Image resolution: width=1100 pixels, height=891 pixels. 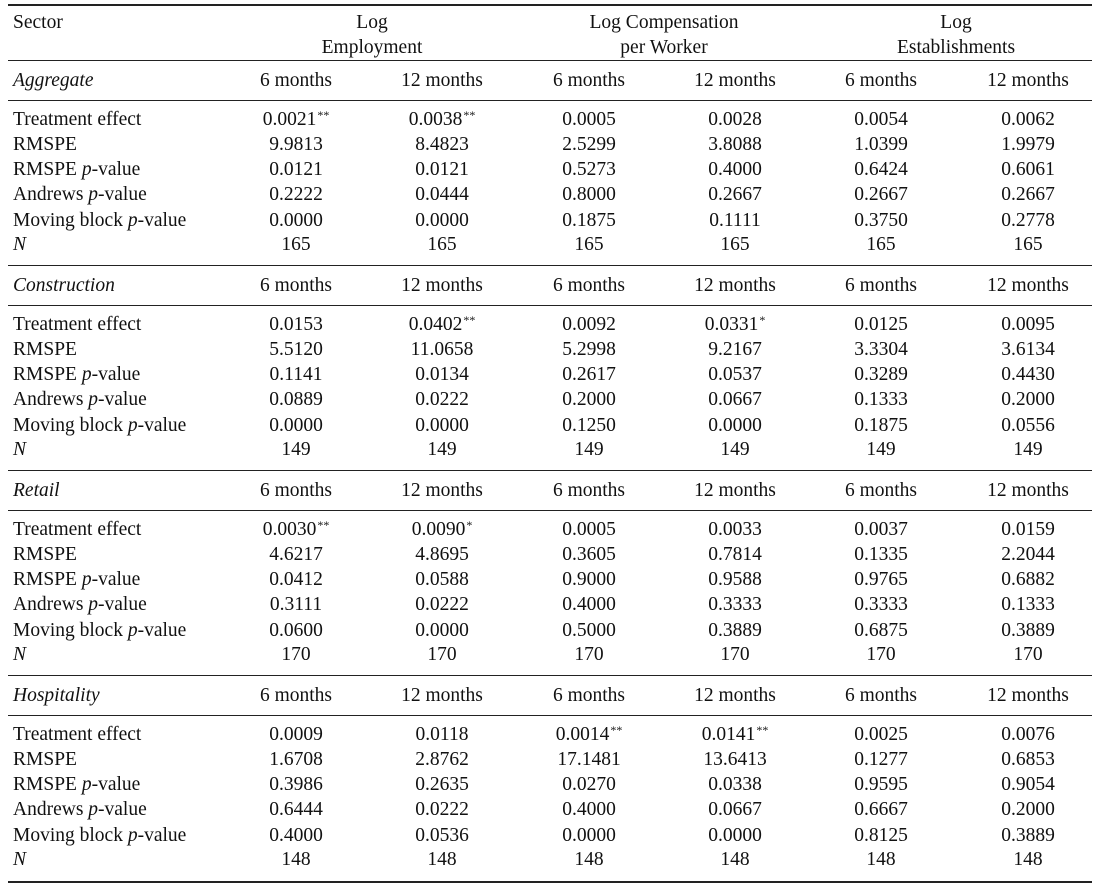 I want to click on cell-value: 0.3111, so click(x=296, y=604).